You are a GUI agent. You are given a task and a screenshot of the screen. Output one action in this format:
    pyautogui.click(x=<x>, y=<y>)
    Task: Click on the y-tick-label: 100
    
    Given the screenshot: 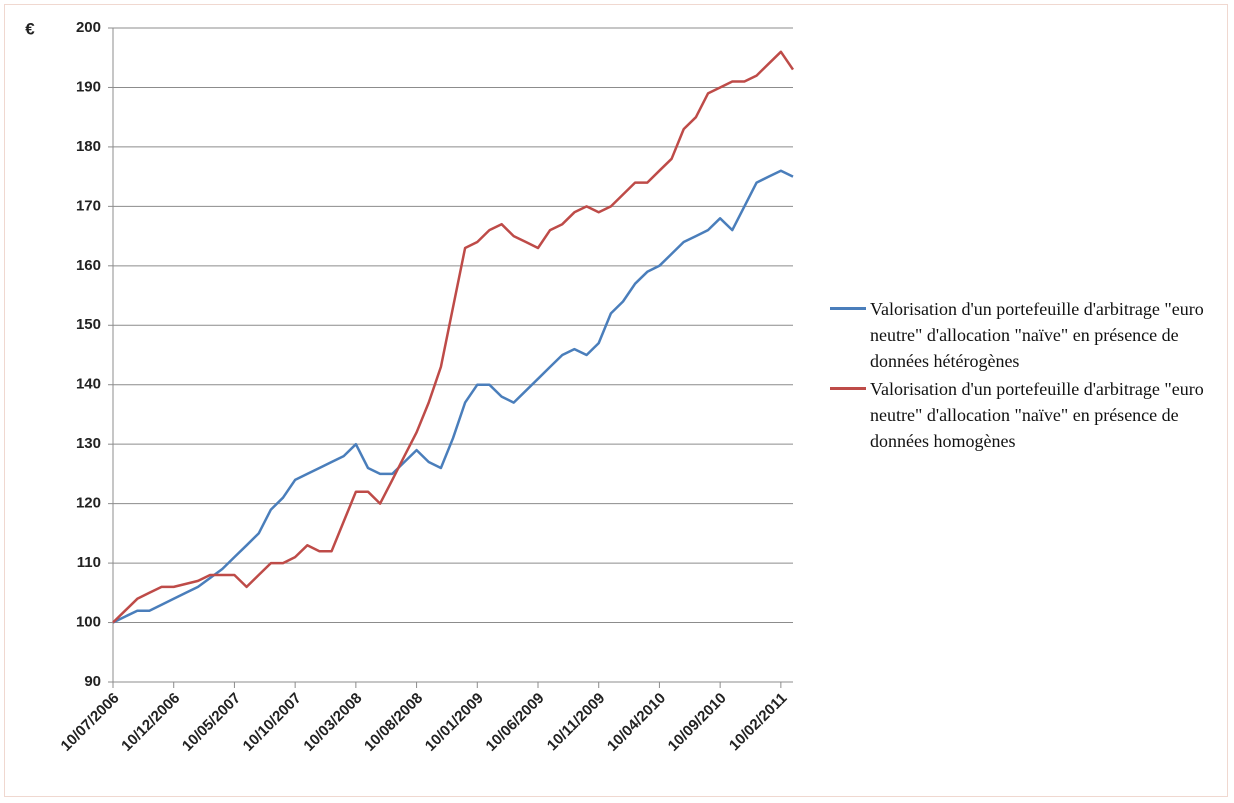 What is the action you would take?
    pyautogui.click(x=88, y=622)
    